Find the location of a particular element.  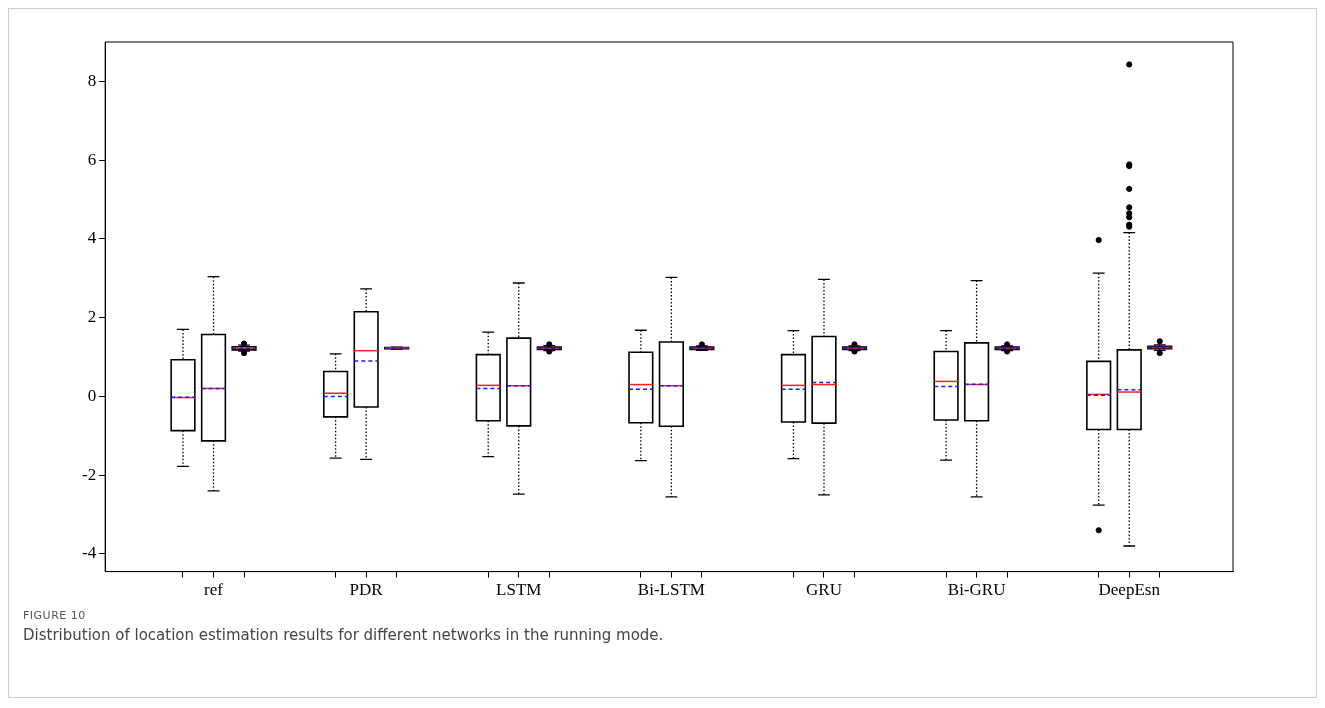

caption: FIGURE 10 is located at coordinates (54, 615).